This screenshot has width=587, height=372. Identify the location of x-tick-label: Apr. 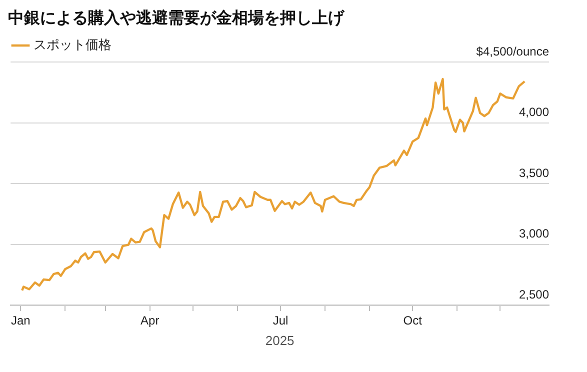
(150, 321).